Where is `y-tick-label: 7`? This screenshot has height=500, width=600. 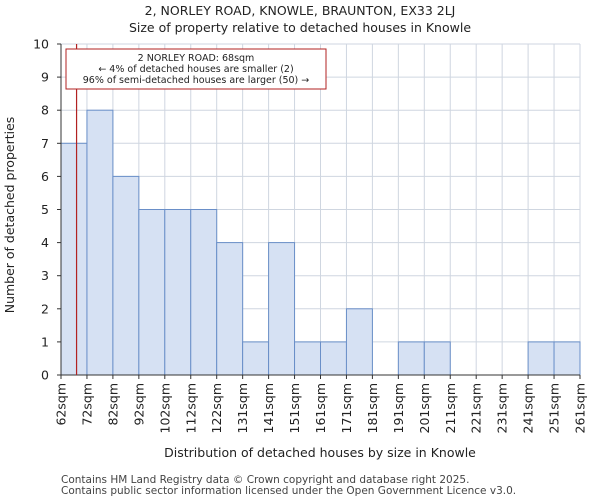
y-tick-label: 7 is located at coordinates (45, 143).